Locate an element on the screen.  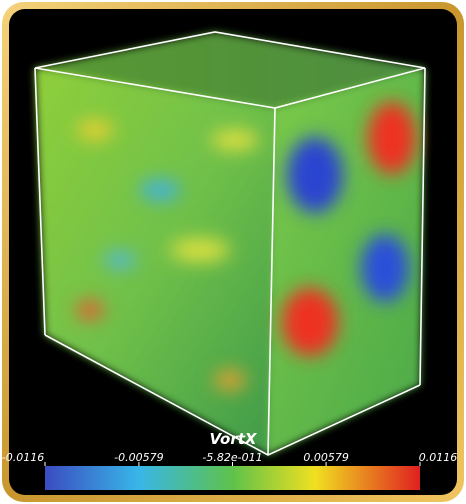
colorbar-tick-label: -5.82e-011 is located at coordinates (232, 457).